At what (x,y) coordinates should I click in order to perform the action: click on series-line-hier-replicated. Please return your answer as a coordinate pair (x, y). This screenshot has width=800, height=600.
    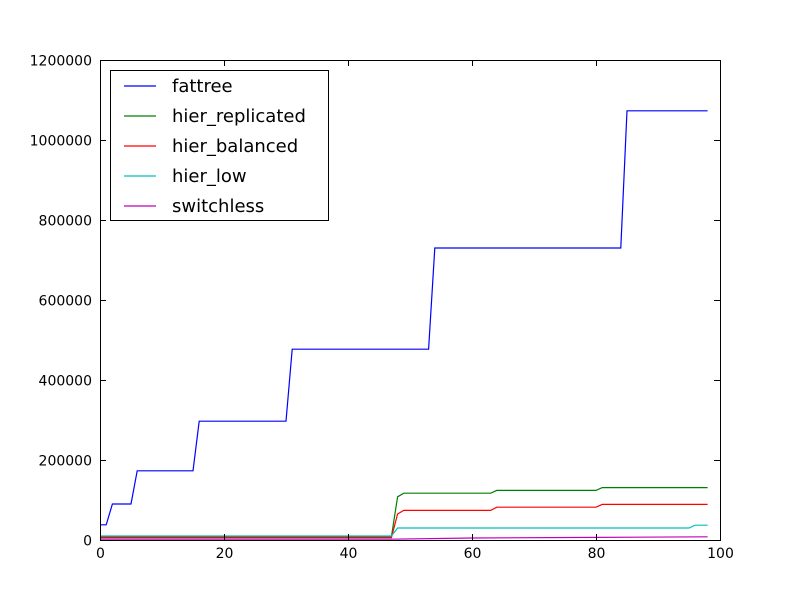
    Looking at the image, I should click on (404, 512).